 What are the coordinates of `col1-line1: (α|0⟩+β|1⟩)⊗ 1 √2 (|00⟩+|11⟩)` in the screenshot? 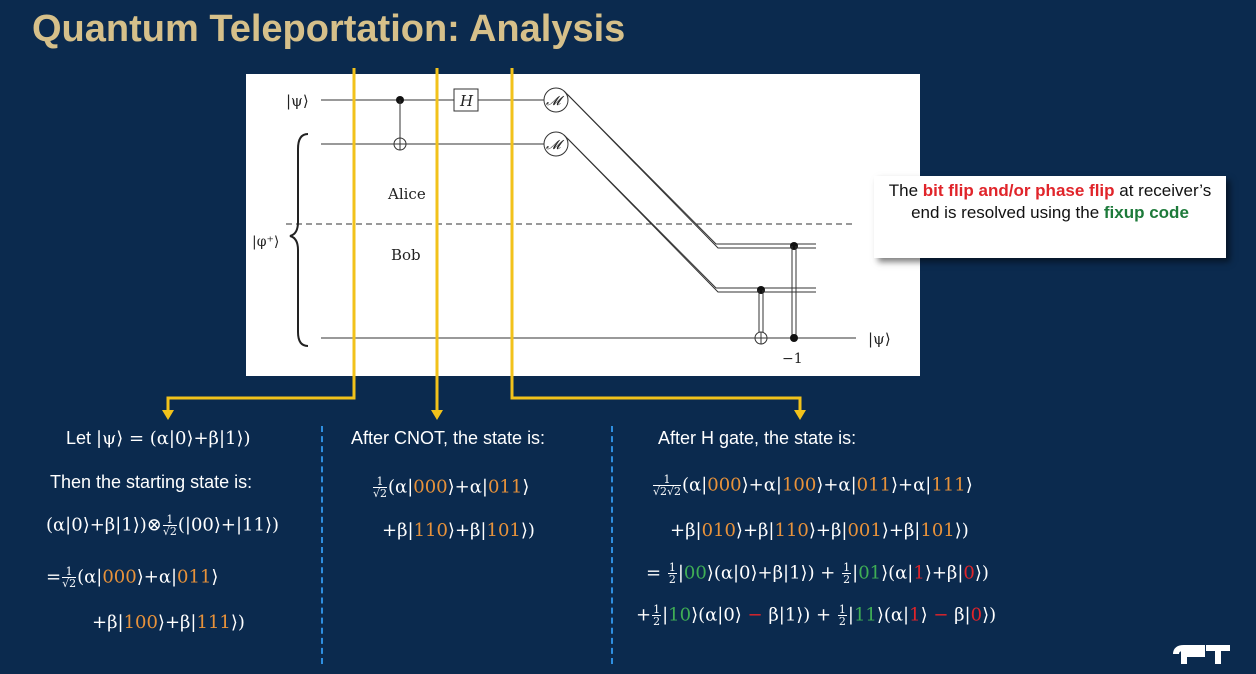 It's located at (162, 525).